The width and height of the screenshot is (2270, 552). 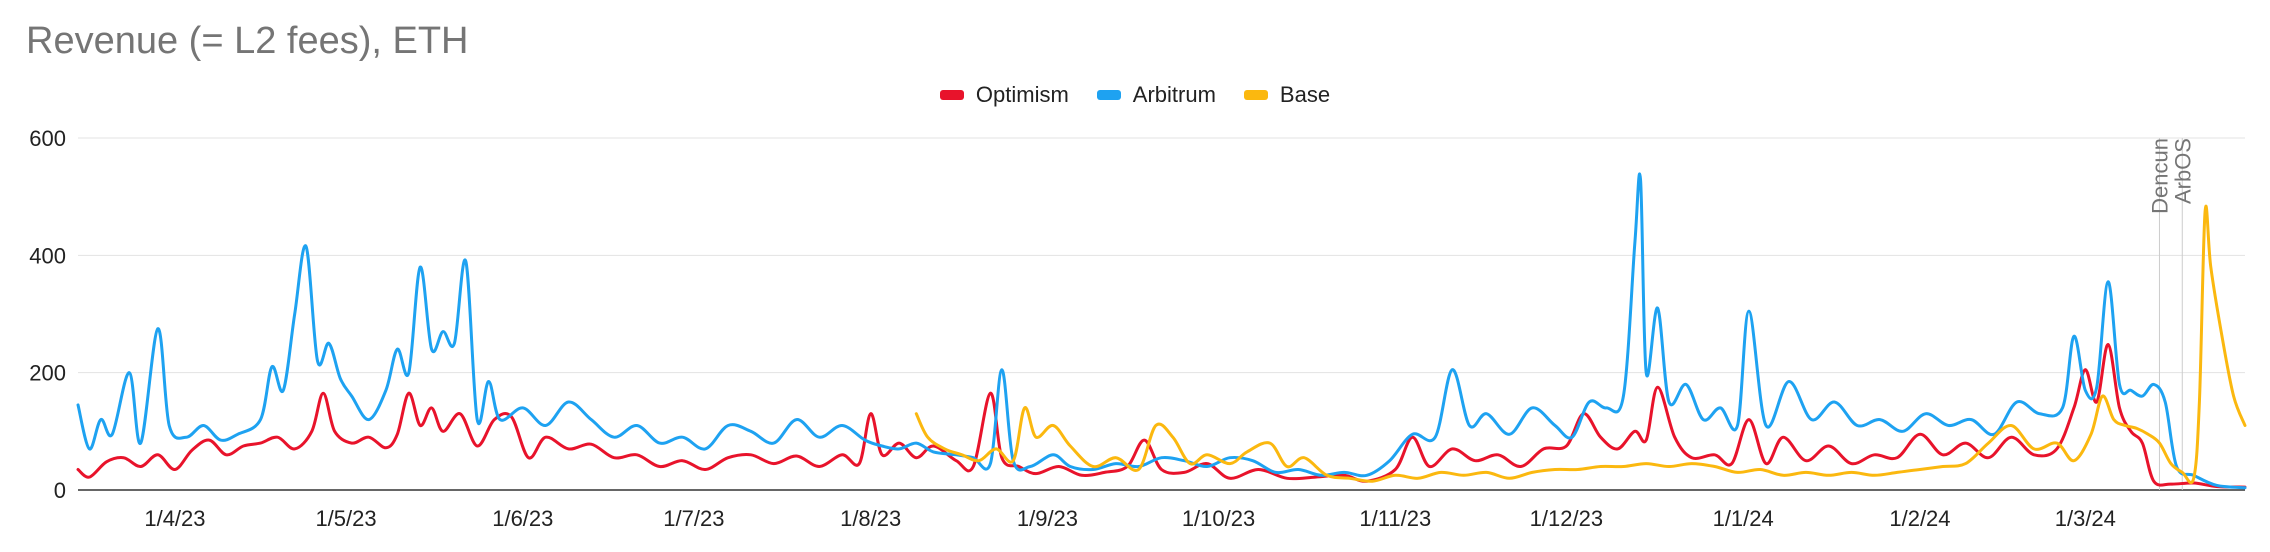 What do you see at coordinates (60, 490) in the screenshot?
I see `y-tick-label: 0` at bounding box center [60, 490].